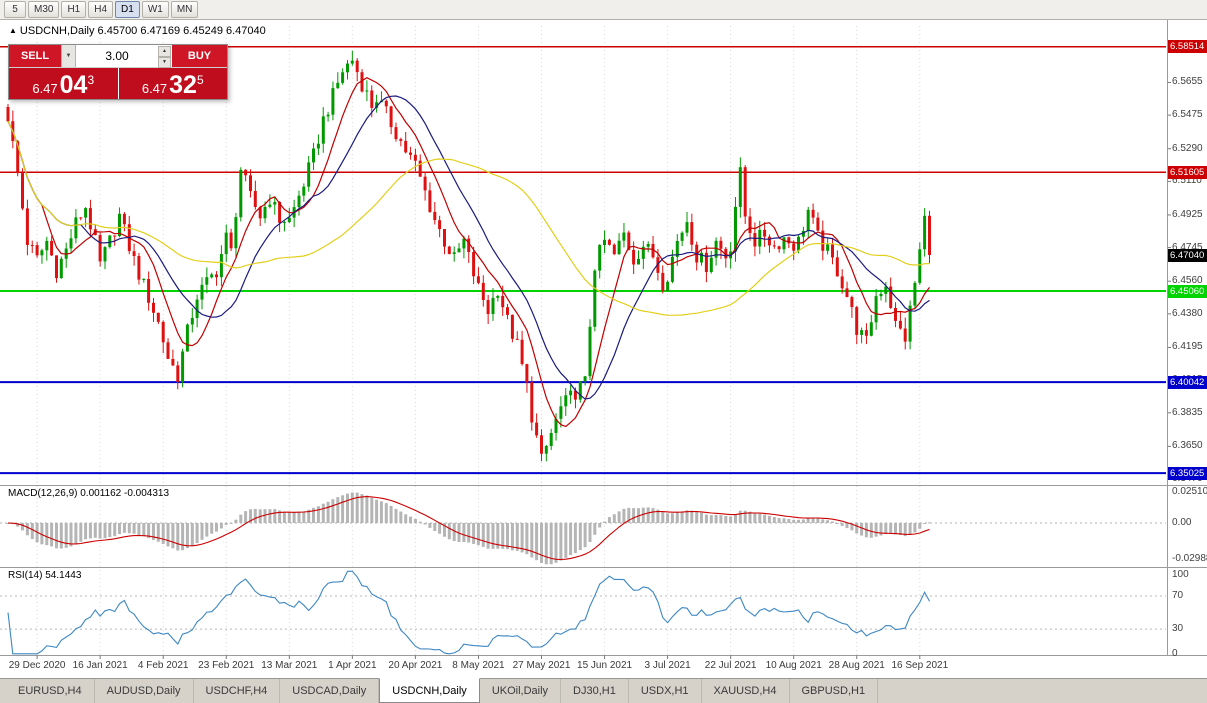 Image resolution: width=1207 pixels, height=703 pixels. What do you see at coordinates (237, 691) in the screenshot?
I see `chart-tab-usdchf: USDCHF,H4` at bounding box center [237, 691].